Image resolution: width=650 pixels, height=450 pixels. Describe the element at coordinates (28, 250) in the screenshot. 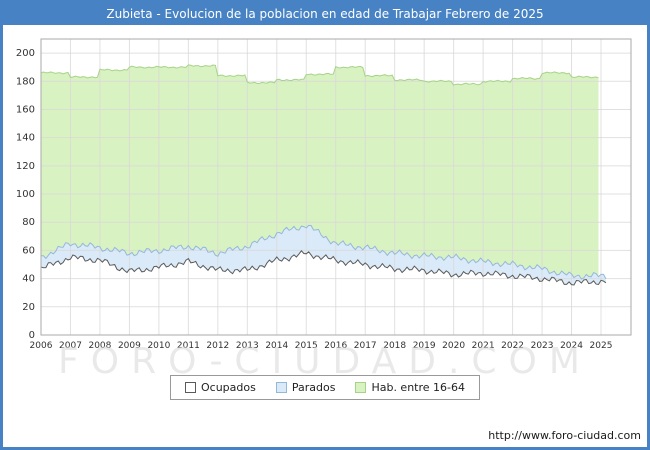

I see `svg-text: 60` at that location.